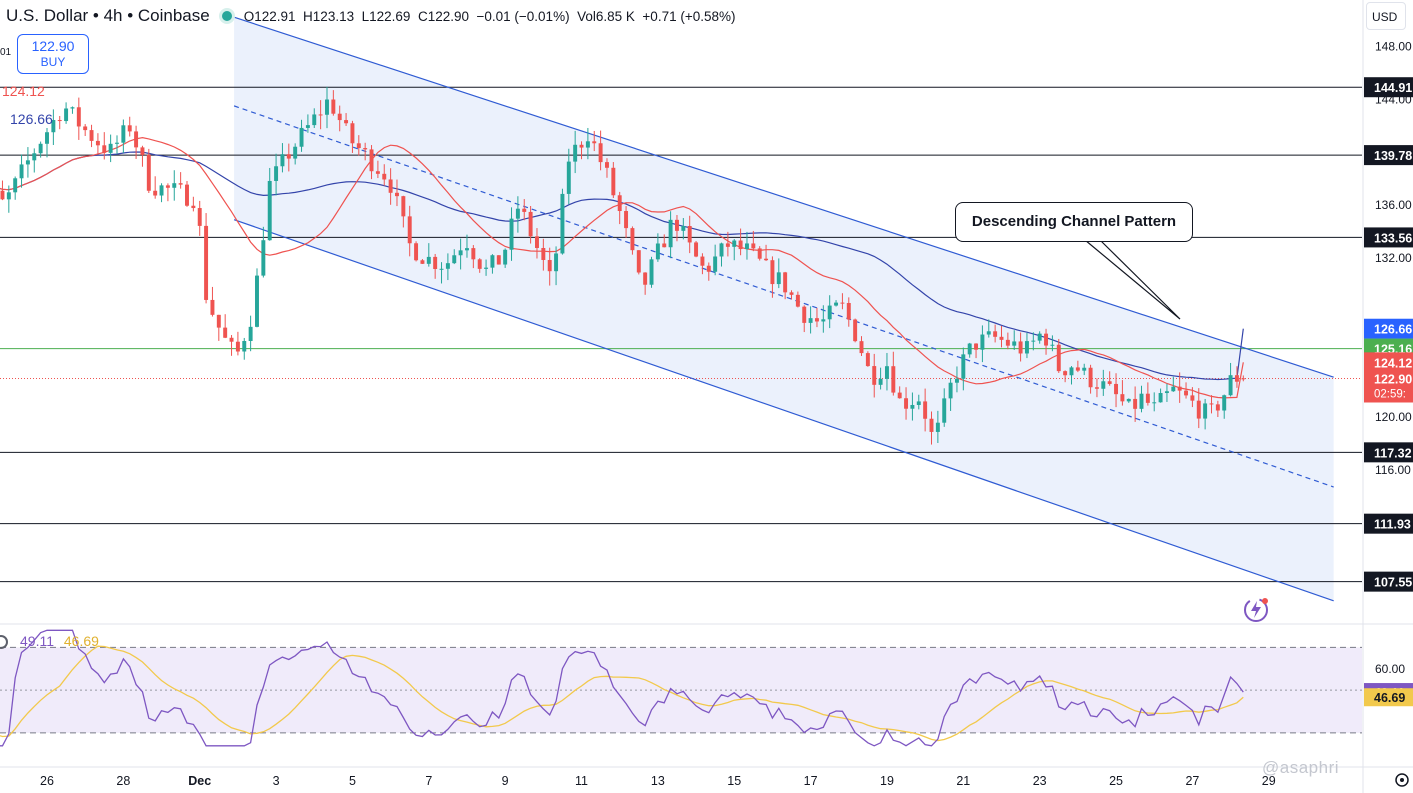 The image size is (1413, 793). What do you see at coordinates (1393, 470) in the screenshot?
I see `price-tick-label: 116.00` at bounding box center [1393, 470].